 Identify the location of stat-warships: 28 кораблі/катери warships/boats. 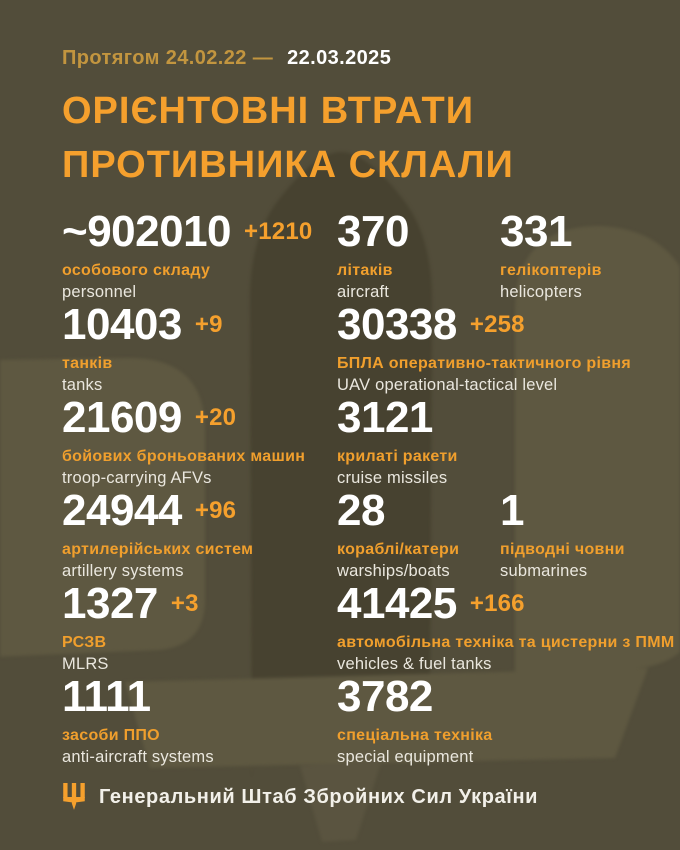
(398, 535).